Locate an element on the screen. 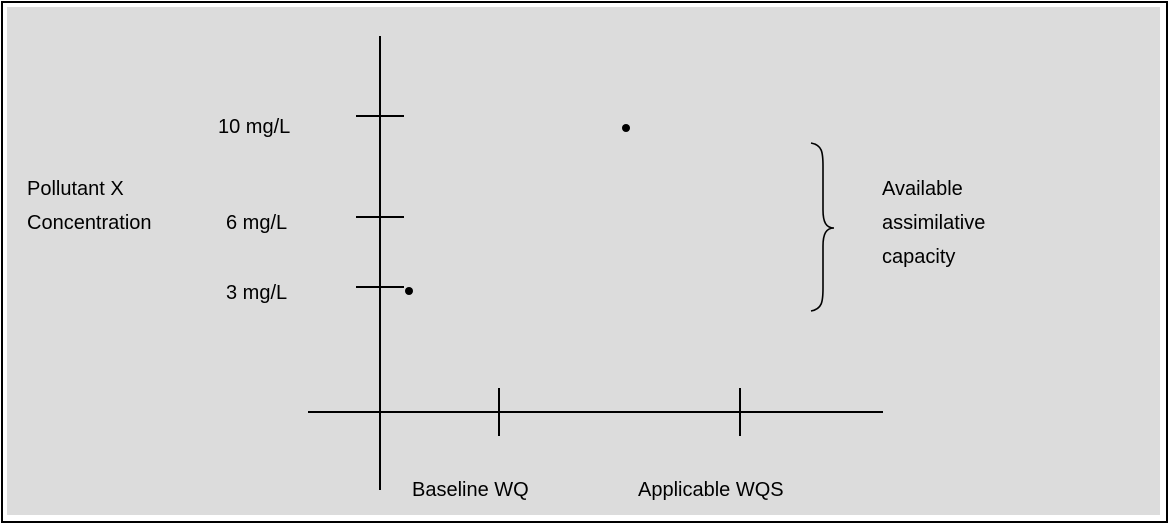 This screenshot has width=1170, height=526. capacity-brace is located at coordinates (822, 227).